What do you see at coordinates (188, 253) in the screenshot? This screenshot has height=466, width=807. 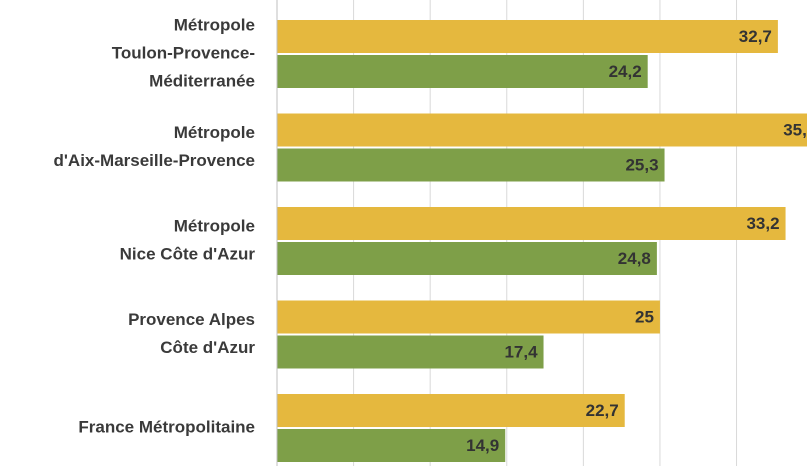 I see `category-label: Nice Côte d'Azur` at bounding box center [188, 253].